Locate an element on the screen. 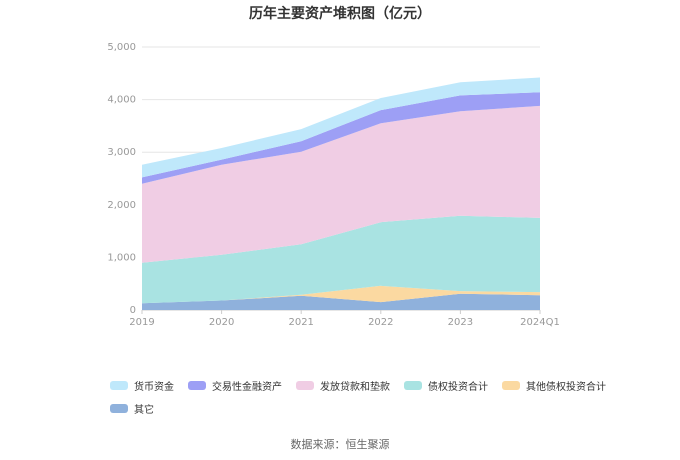 The image size is (680, 460). legend-item: 发放贷款和垫款 is located at coordinates (343, 385).